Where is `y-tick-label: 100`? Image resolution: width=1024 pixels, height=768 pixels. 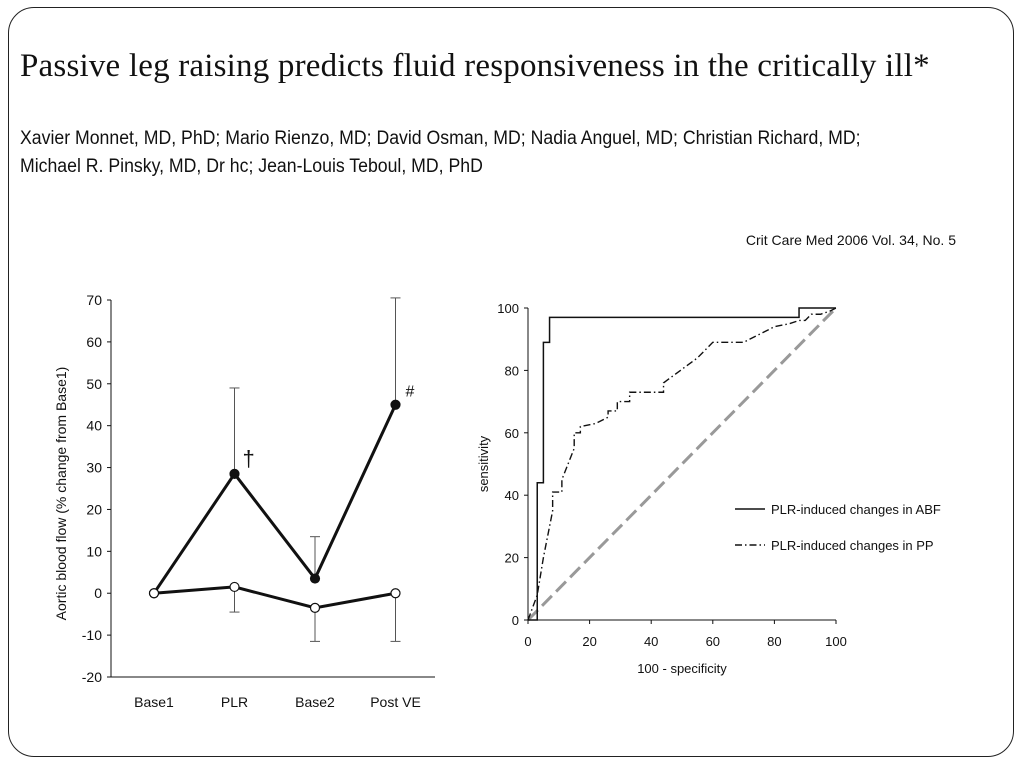
y-tick-label: 100 is located at coordinates (508, 308).